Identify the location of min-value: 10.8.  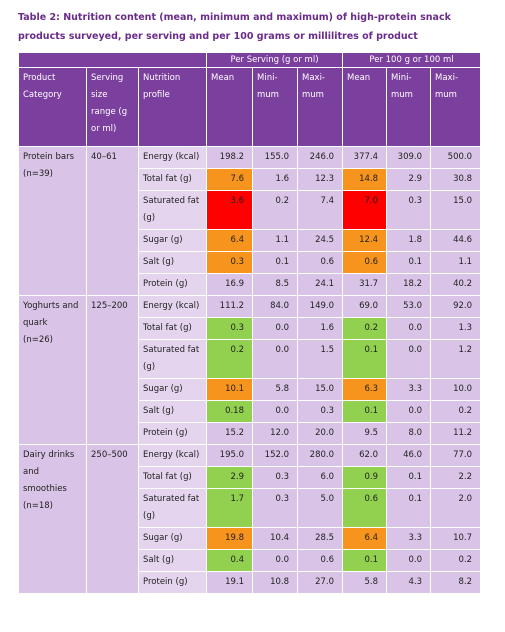
(275, 582).